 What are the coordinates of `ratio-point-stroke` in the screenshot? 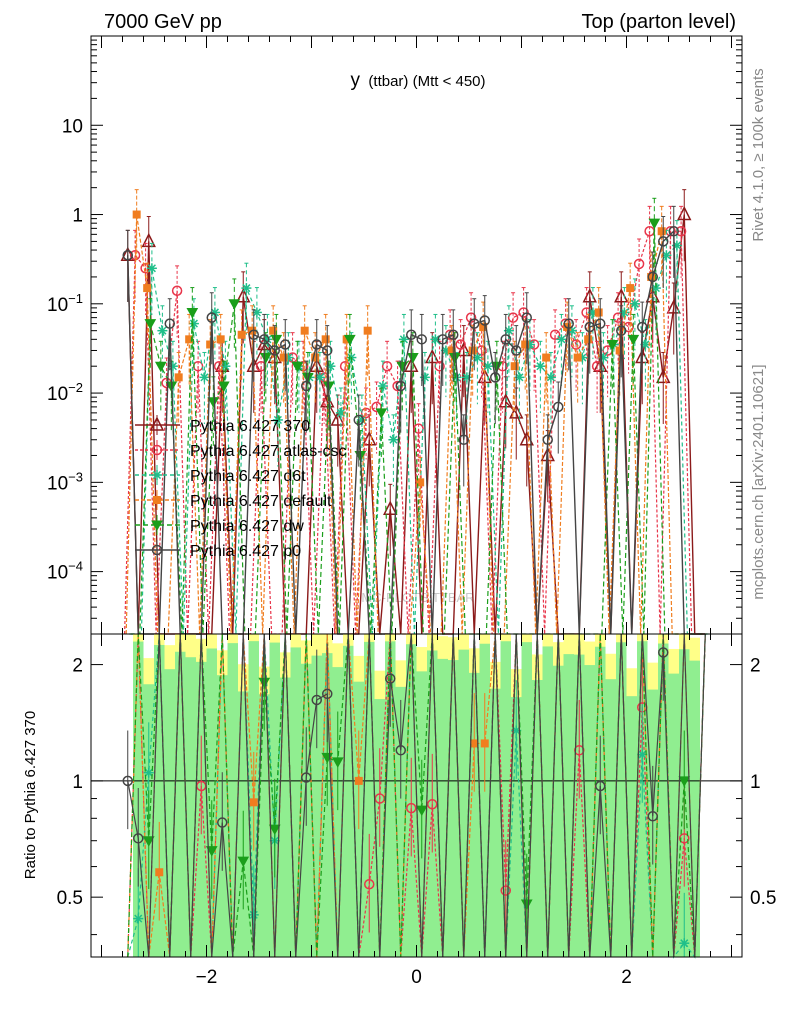 It's located at (253, 914).